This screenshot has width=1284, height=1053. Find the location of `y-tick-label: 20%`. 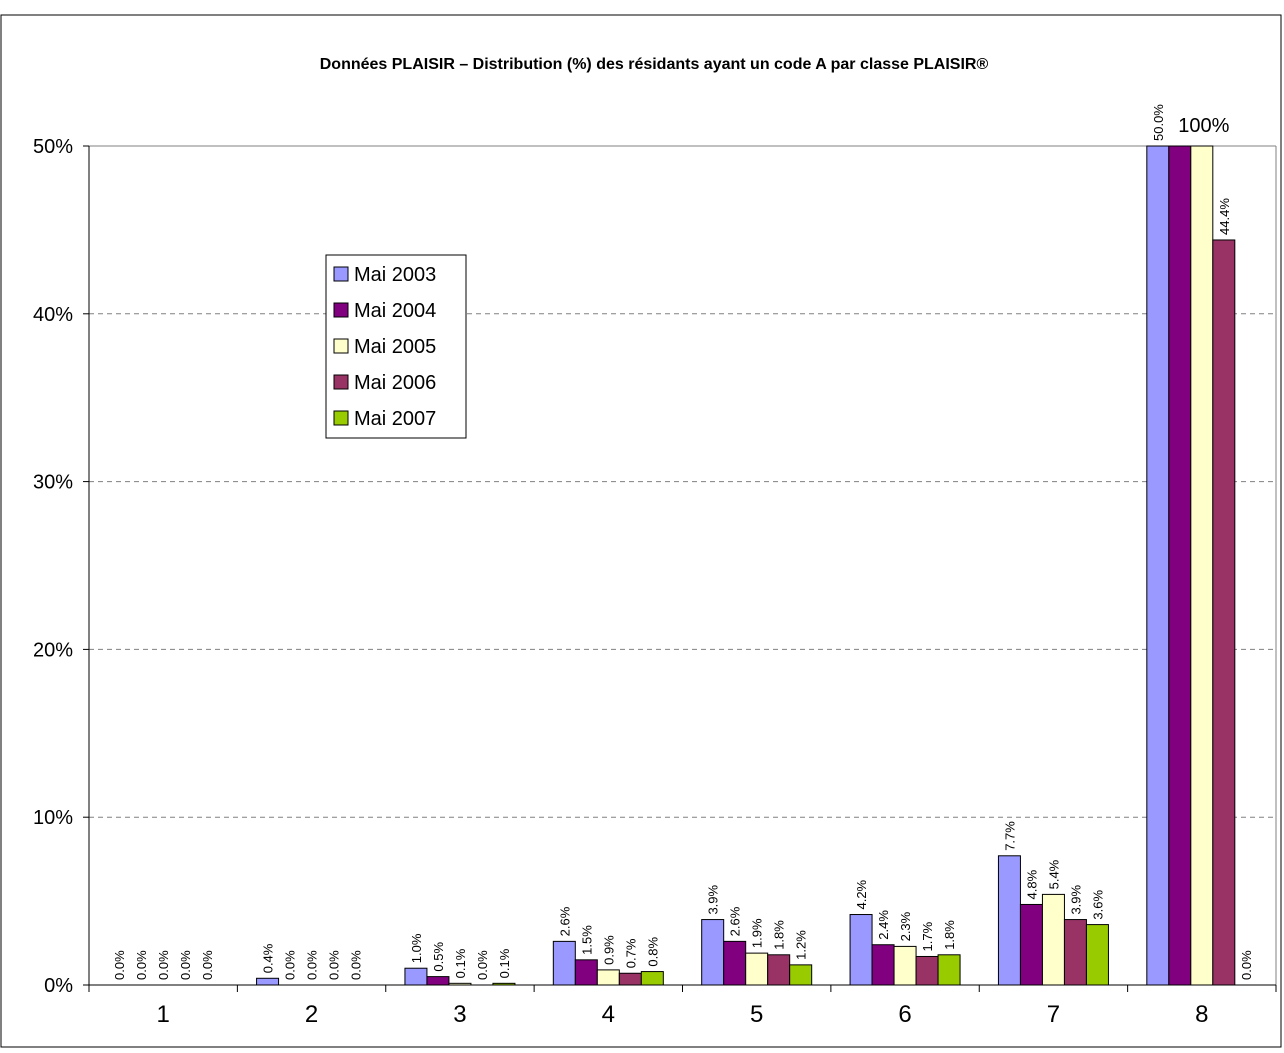

y-tick-label: 20% is located at coordinates (53, 650).